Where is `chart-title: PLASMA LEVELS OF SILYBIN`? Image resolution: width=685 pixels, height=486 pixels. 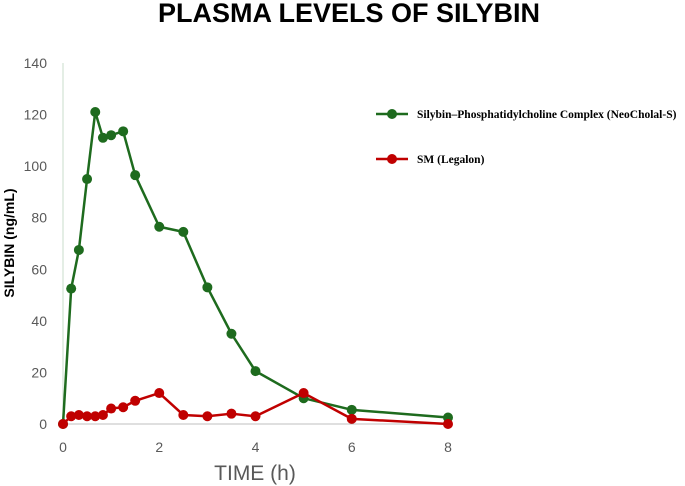
chart-title: PLASMA LEVELS OF SILYBIN is located at coordinates (349, 14).